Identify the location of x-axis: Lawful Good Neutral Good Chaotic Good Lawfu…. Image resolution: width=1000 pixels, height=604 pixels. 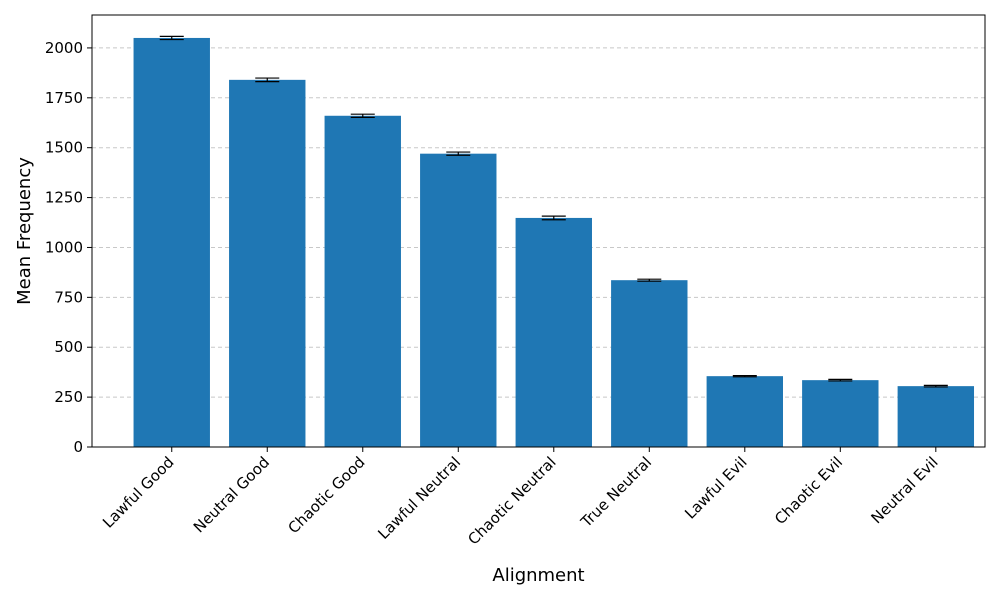
(520, 497).